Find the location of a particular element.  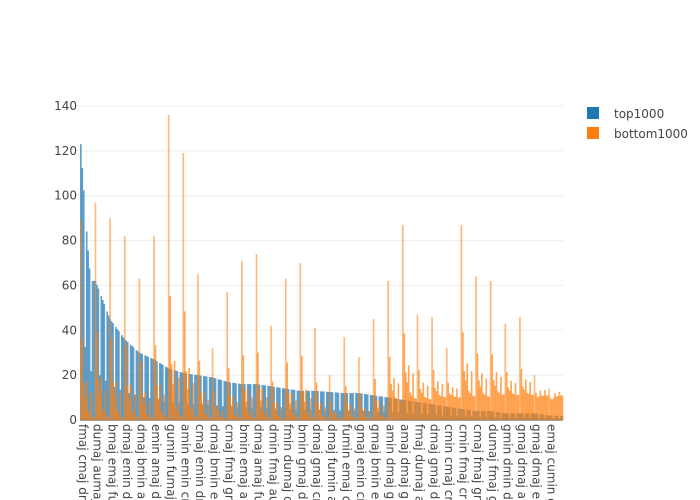

x-tick-label: emin amaj dr is located at coordinates (156, 462).